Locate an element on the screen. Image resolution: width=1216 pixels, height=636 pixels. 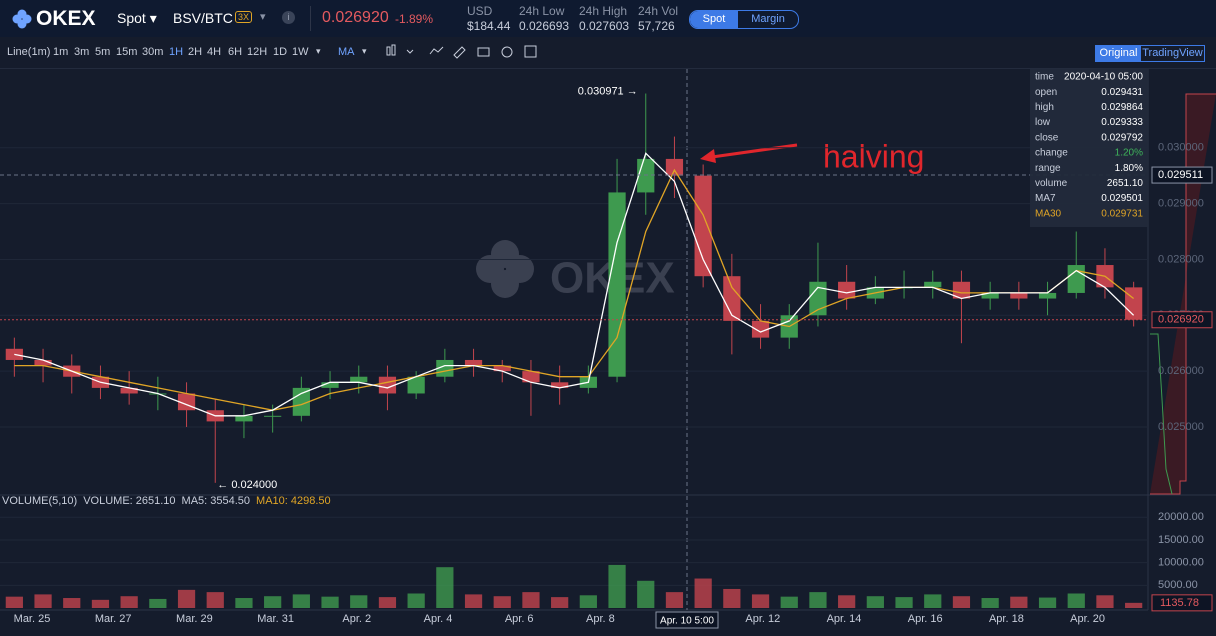
interval: 12H is located at coordinates (257, 52).